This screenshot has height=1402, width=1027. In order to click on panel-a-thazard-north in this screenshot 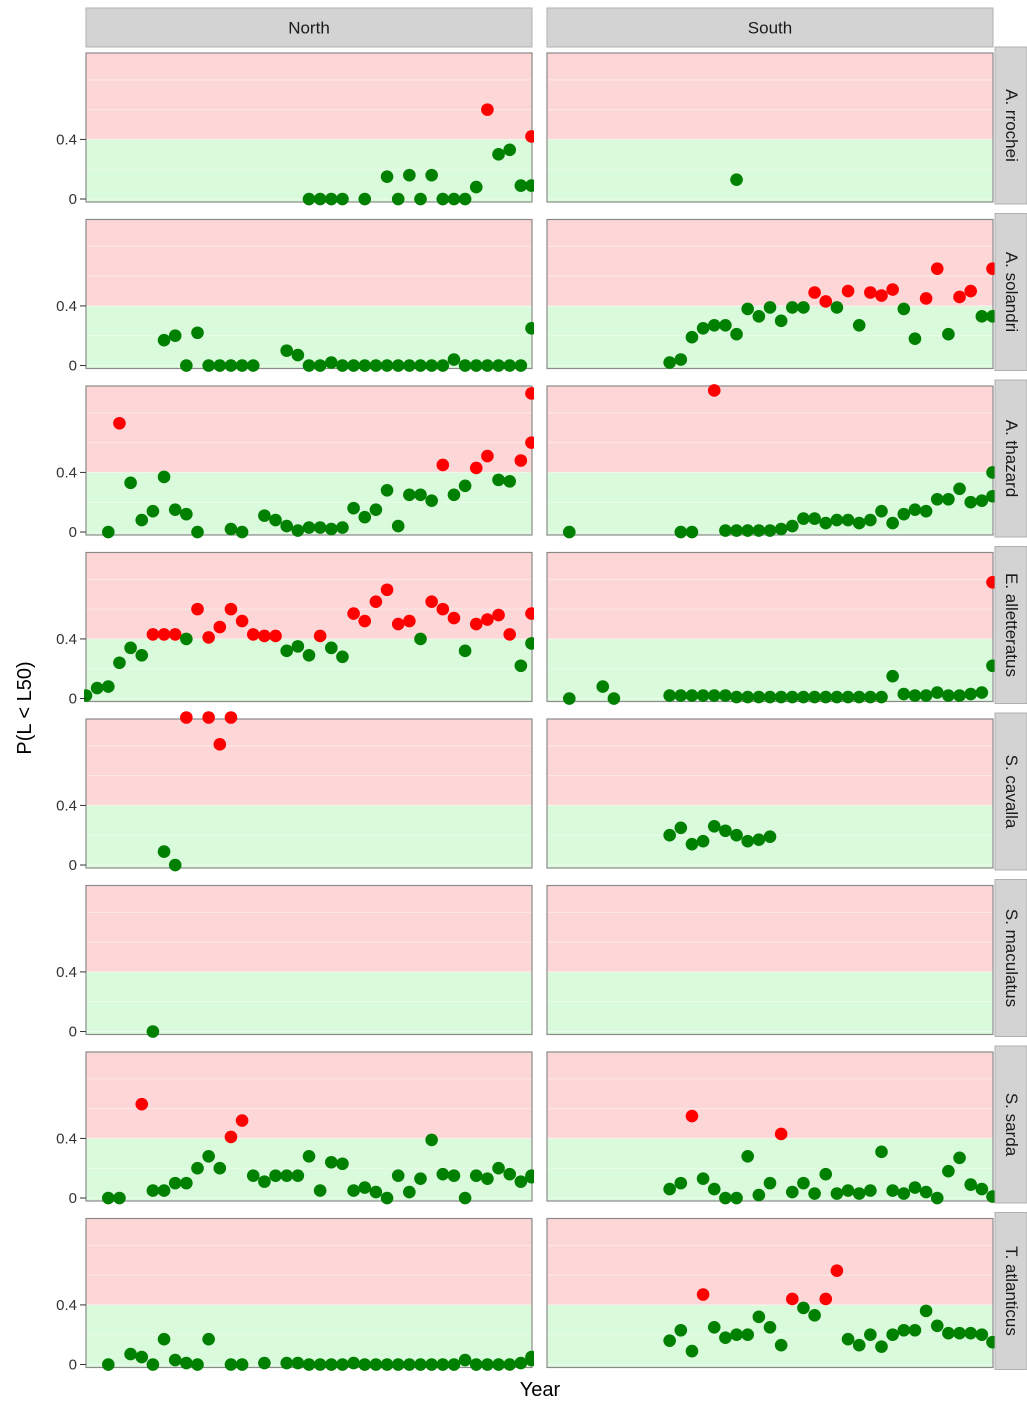, I will do `click(309, 462)`.